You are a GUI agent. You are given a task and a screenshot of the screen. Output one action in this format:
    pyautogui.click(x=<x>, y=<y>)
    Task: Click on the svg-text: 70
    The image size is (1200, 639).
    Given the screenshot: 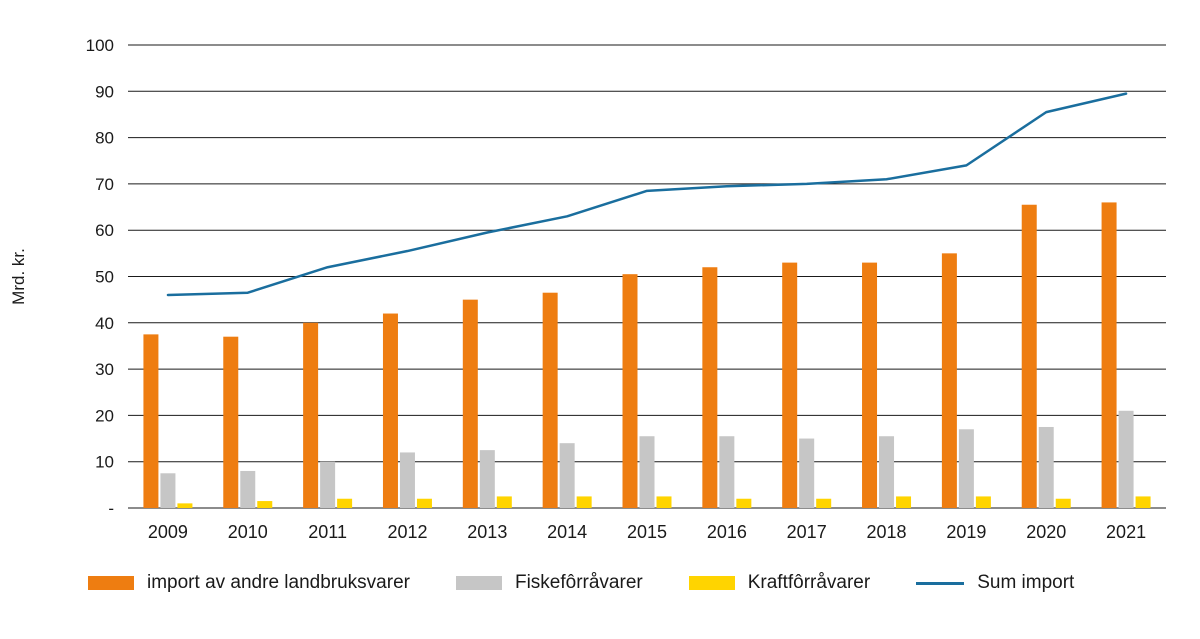 What is the action you would take?
    pyautogui.click(x=104, y=184)
    